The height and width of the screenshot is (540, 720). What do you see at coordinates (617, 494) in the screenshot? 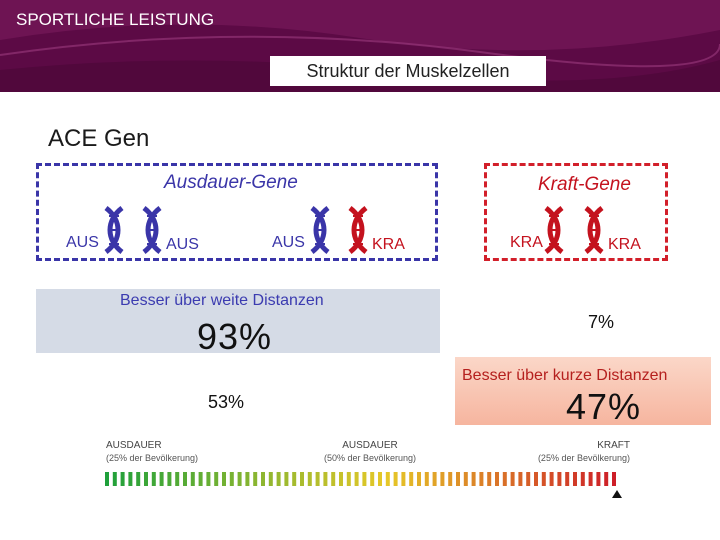
I see `triangle-up-icon` at bounding box center [617, 494].